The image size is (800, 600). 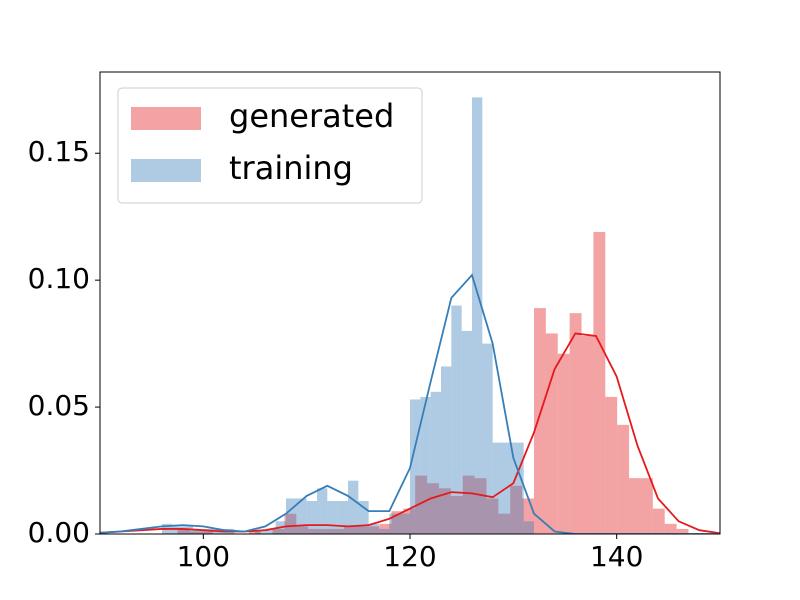 I want to click on x-tick-label: 140, so click(x=616, y=556).